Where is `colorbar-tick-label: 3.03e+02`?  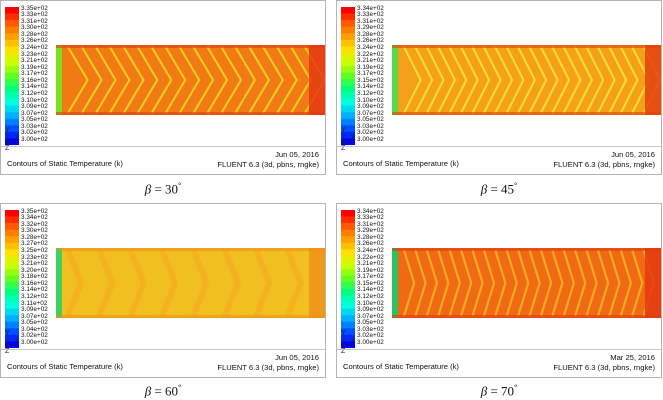
colorbar-tick-label: 3.03e+02 is located at coordinates (34, 126).